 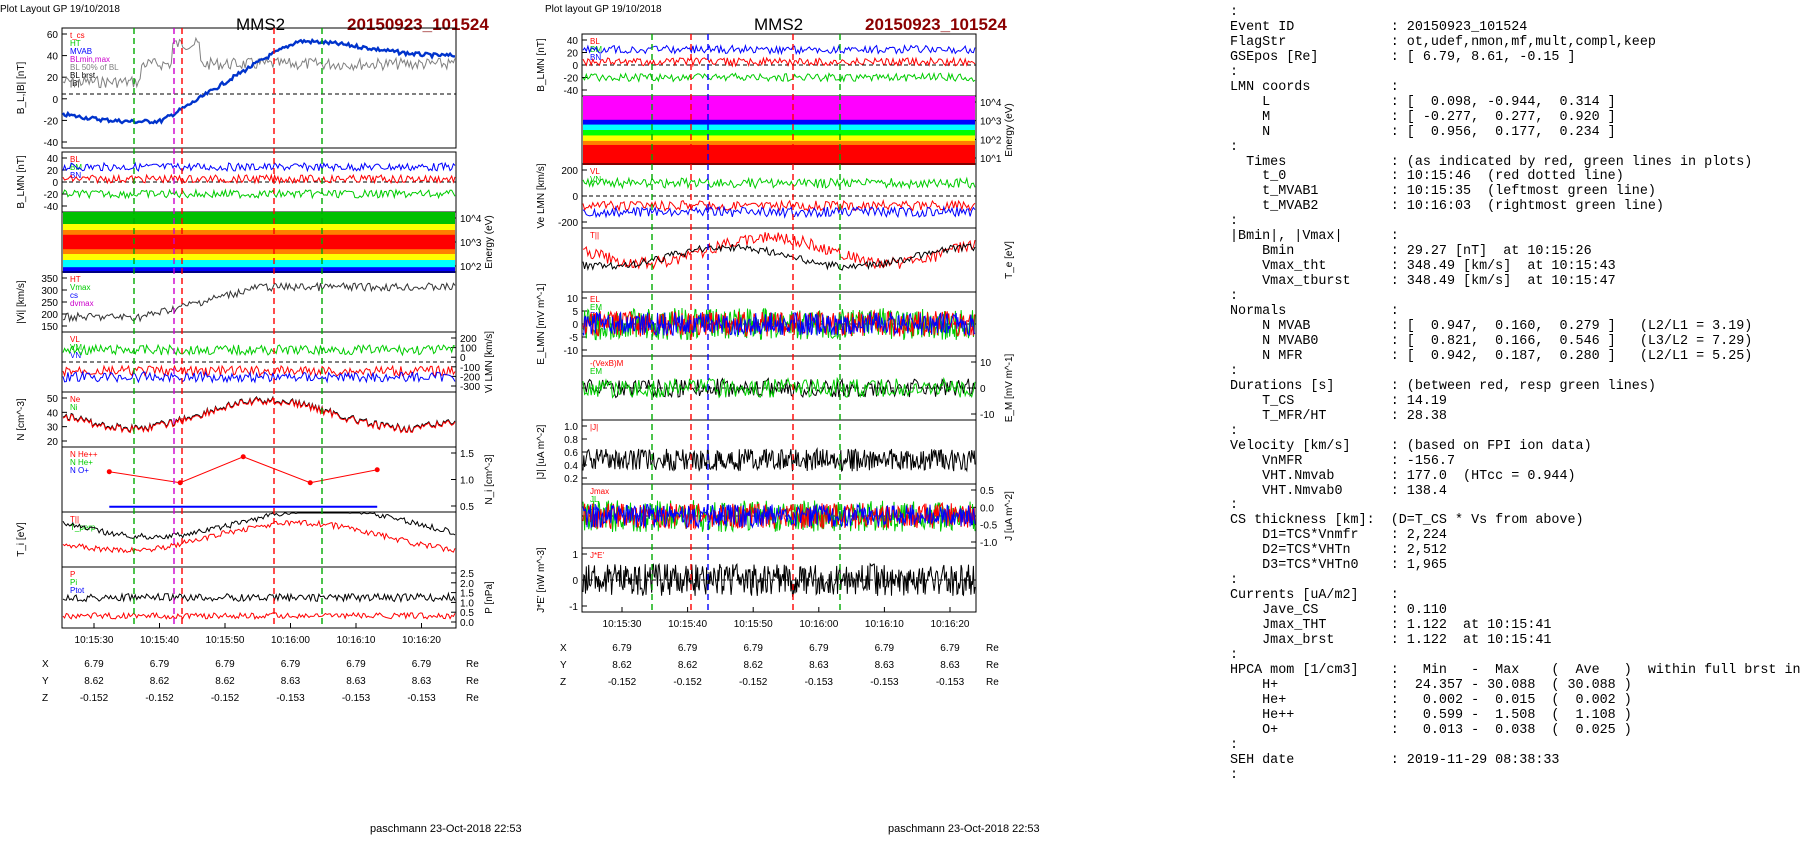 I want to click on ytick-label: 60, so click(x=53, y=35).